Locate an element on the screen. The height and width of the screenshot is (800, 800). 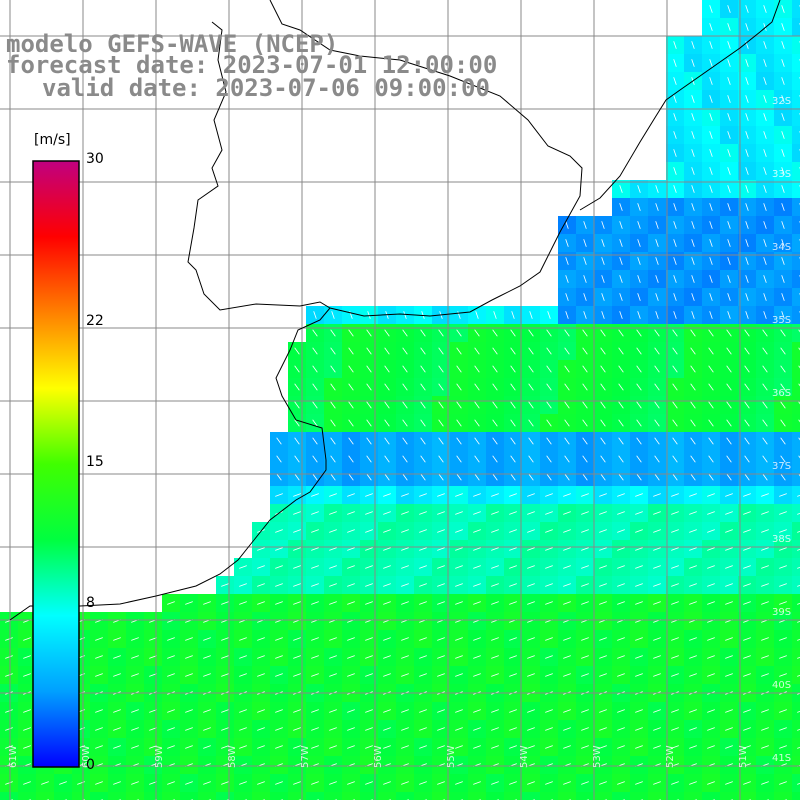
colorbar-gradient is located at coordinates (56, 464).